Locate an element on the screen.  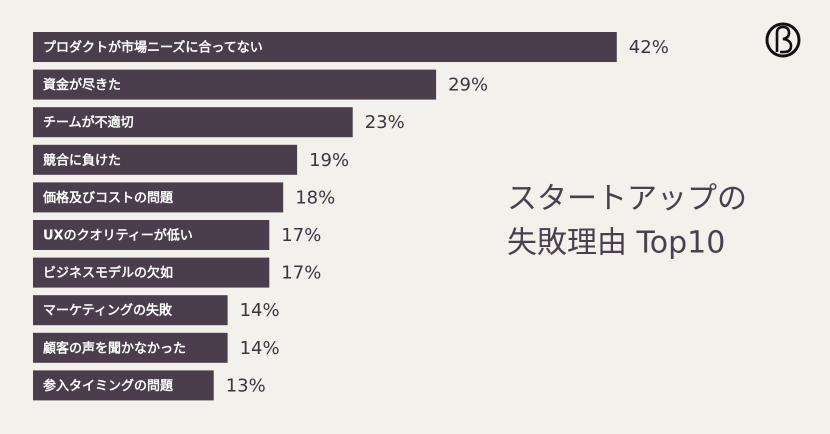
value-label: 19% is located at coordinates (329, 160).